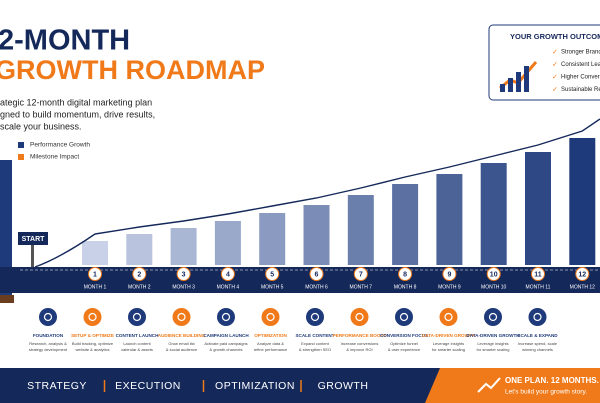 The height and width of the screenshot is (403, 600). What do you see at coordinates (270, 343) in the screenshot?
I see `milestone-desc: Analyze data &` at bounding box center [270, 343].